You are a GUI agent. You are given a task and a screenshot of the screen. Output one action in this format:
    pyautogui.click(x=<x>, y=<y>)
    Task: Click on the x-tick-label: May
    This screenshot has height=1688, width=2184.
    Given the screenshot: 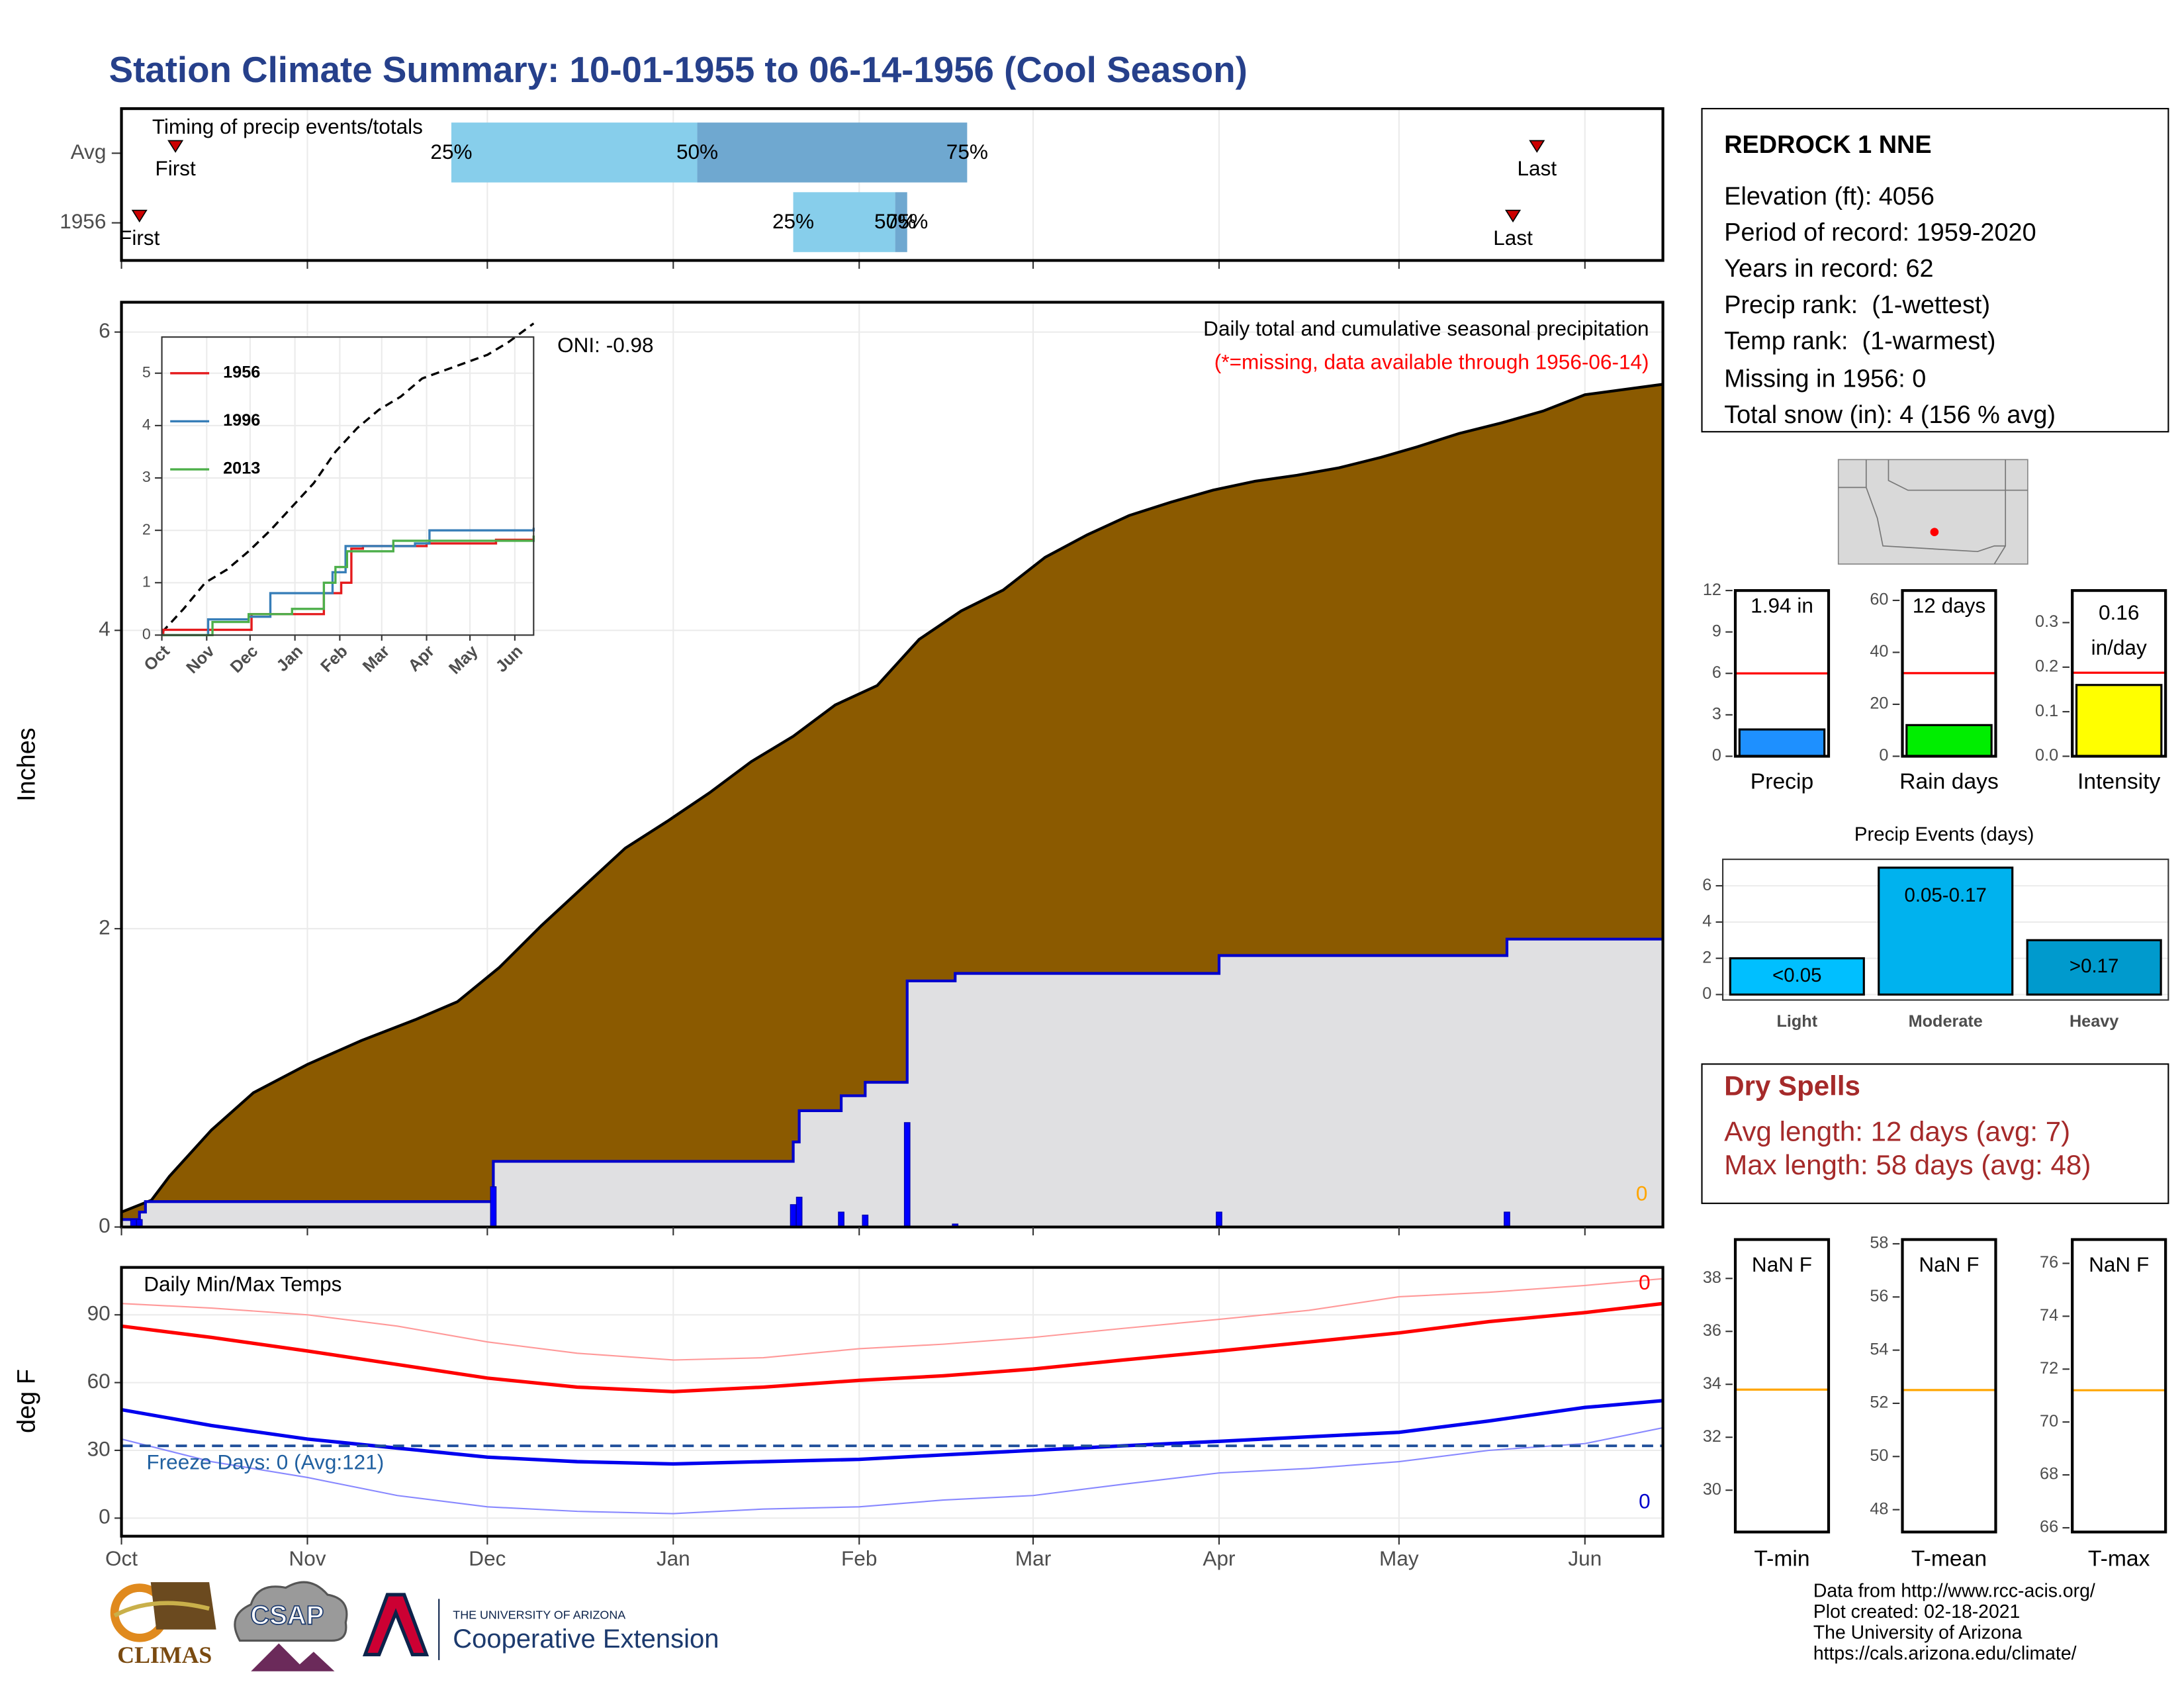 What is the action you would take?
    pyautogui.click(x=1399, y=1558)
    